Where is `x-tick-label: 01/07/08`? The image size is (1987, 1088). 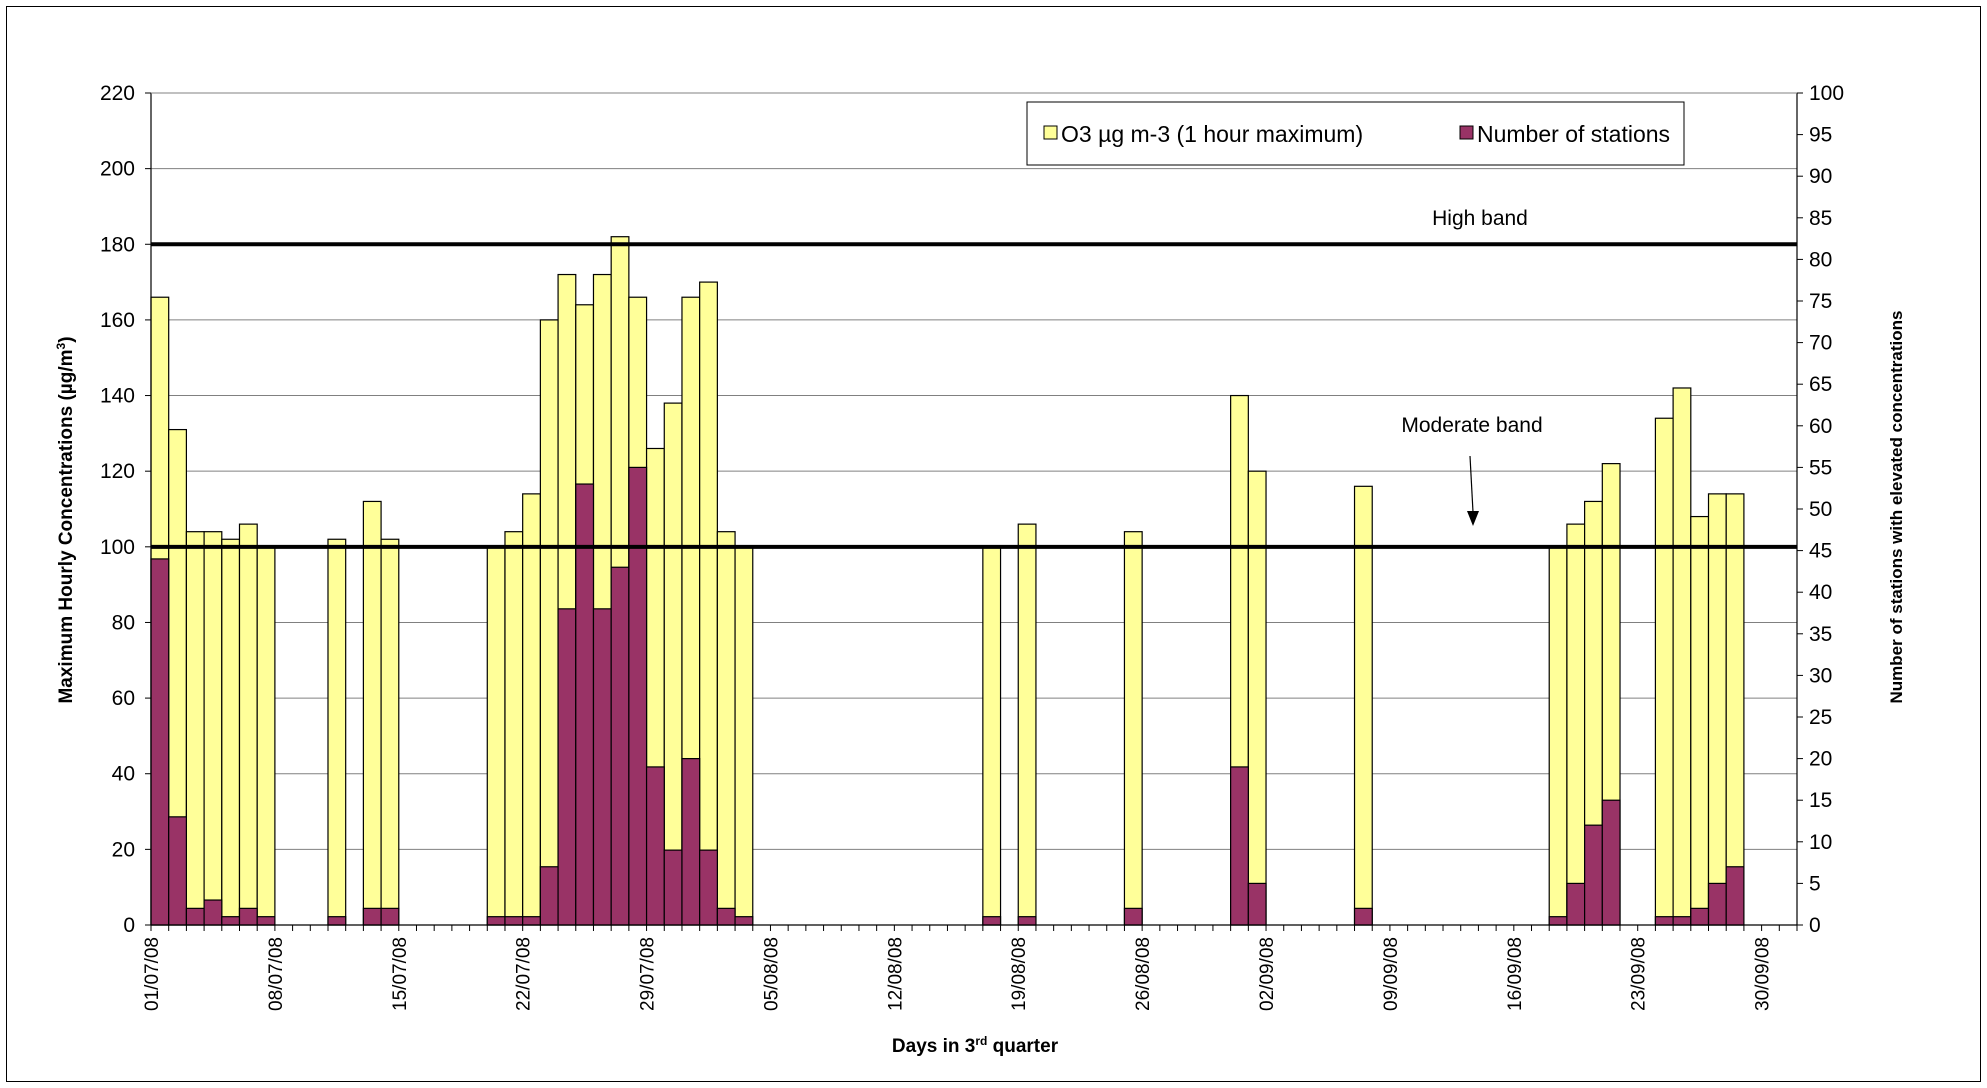
x-tick-label: 01/07/08 is located at coordinates (152, 974).